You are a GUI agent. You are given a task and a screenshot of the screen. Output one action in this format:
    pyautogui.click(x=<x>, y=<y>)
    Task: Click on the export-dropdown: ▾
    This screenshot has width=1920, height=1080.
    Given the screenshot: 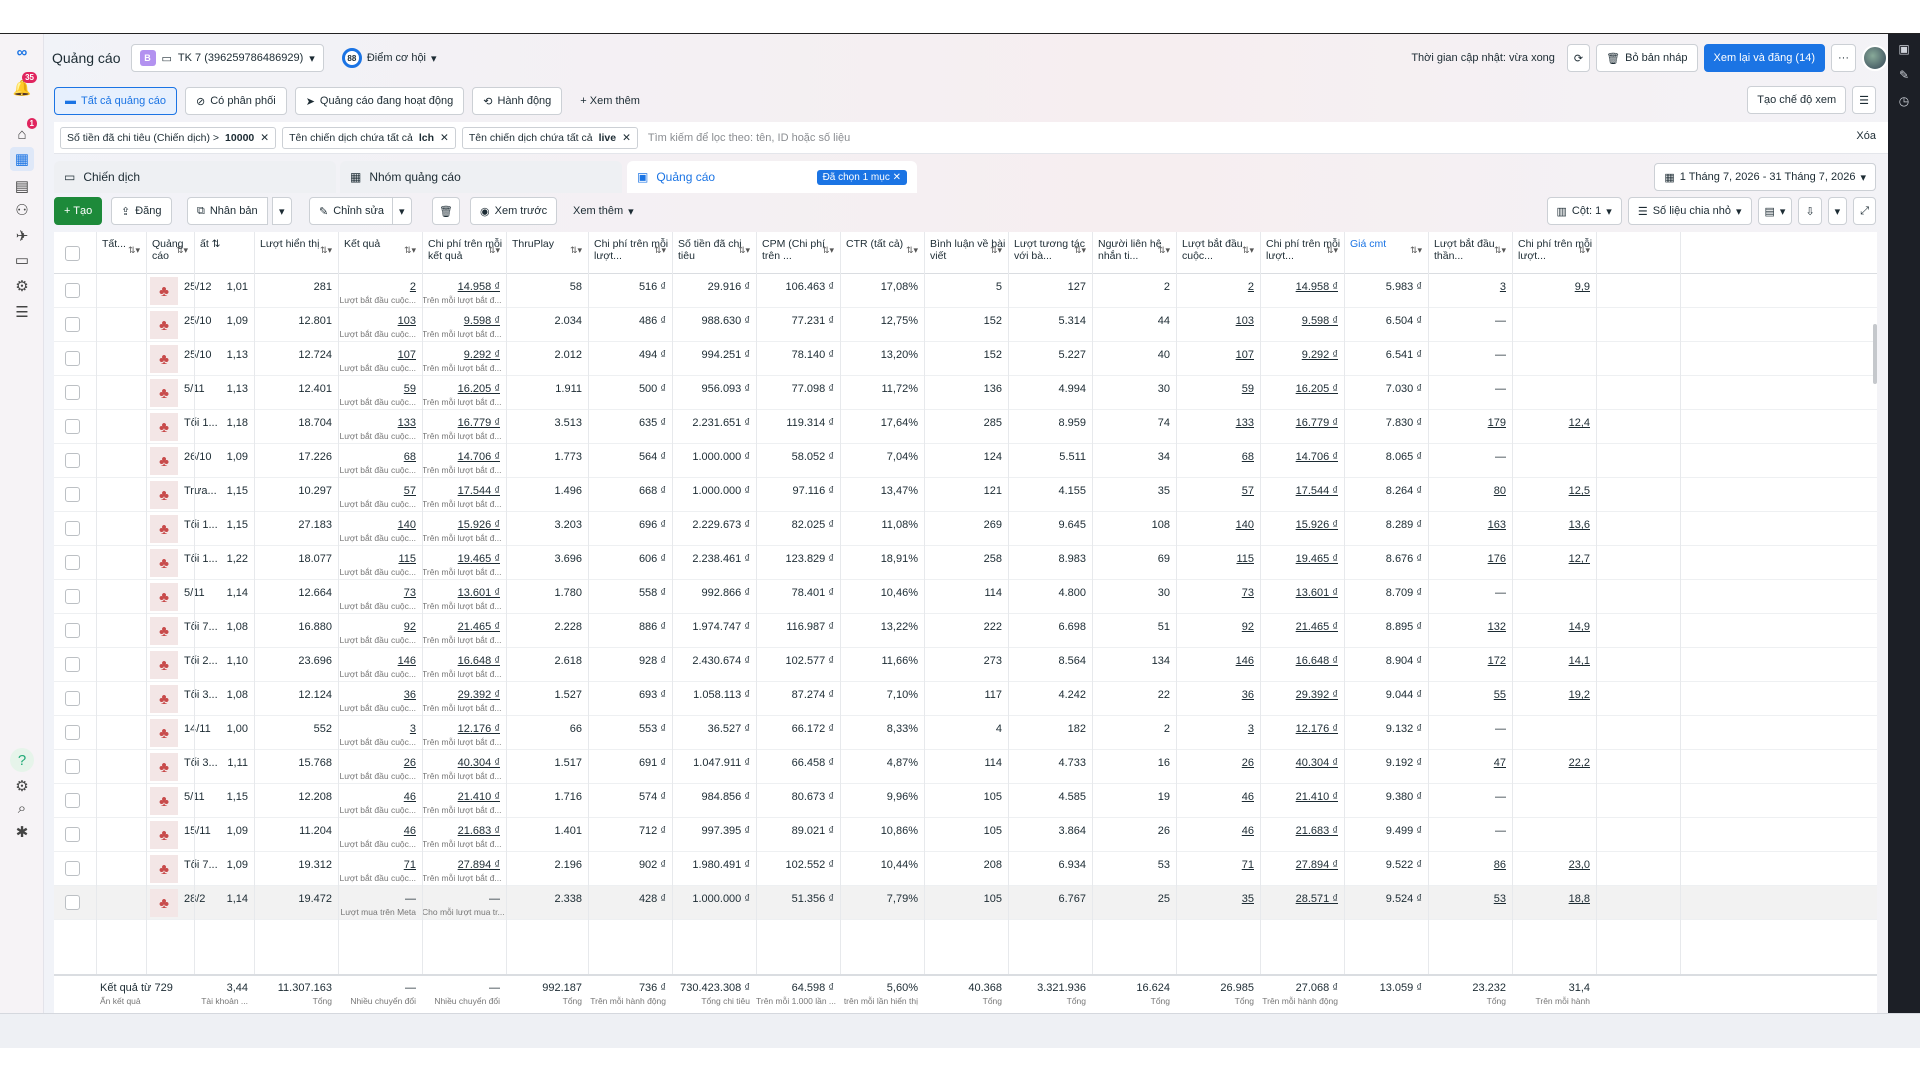 What is the action you would take?
    pyautogui.click(x=1837, y=211)
    